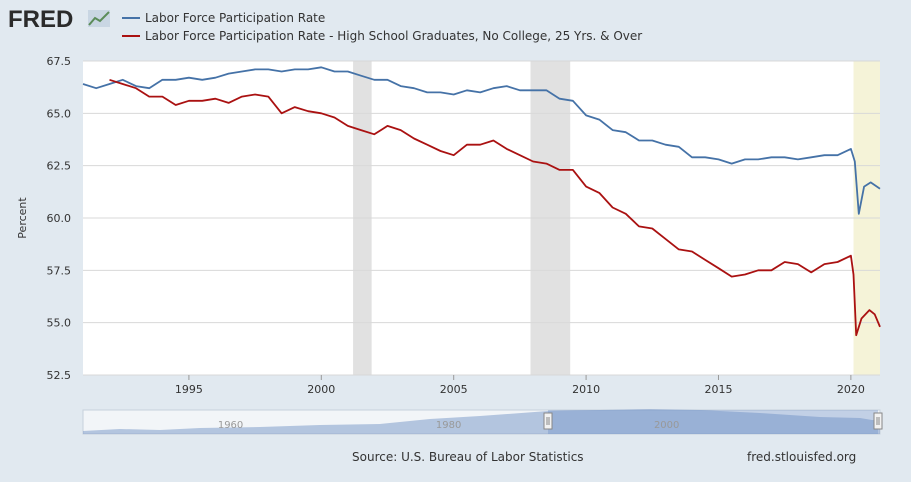 This screenshot has height=482, width=911. What do you see at coordinates (59, 166) in the screenshot?
I see `y-tick-label: 62.5` at bounding box center [59, 166].